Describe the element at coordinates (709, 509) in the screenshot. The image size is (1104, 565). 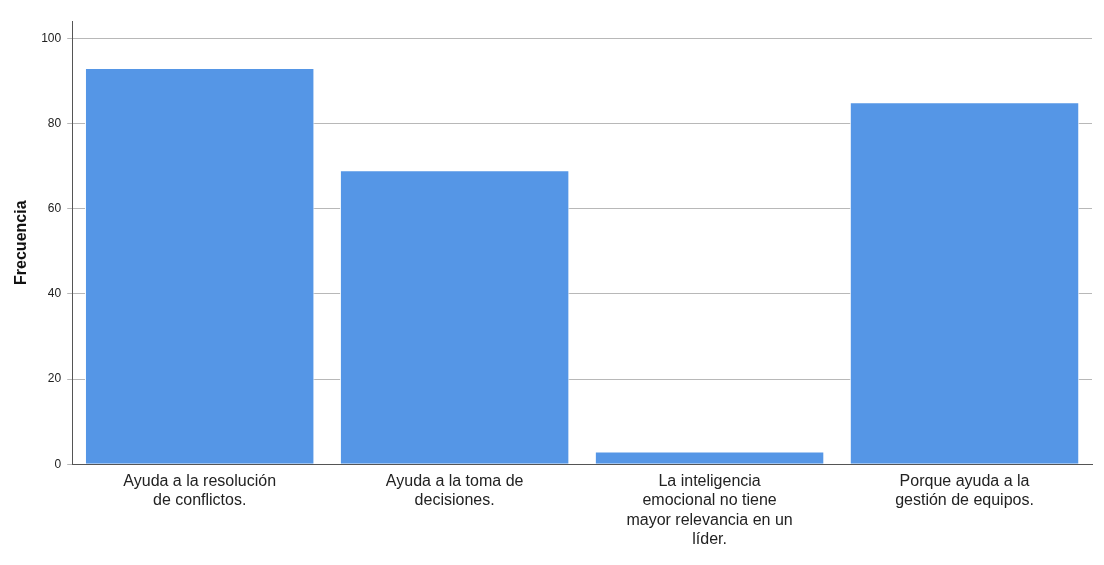
I see `x-tick-label: La inteligencia emocional no tiene mayor relevancia en un líder.` at that location.